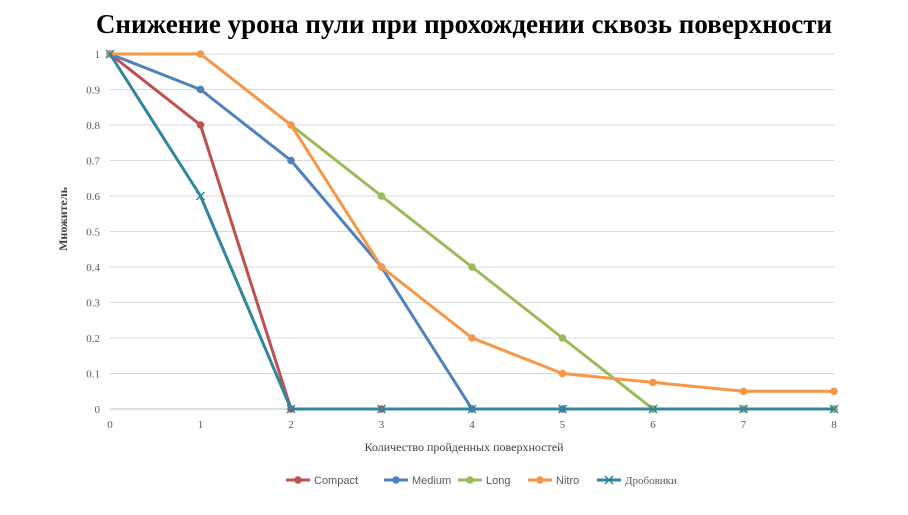 This screenshot has width=908, height=515. I want to click on y-tick-label: 0.2, so click(93, 339).